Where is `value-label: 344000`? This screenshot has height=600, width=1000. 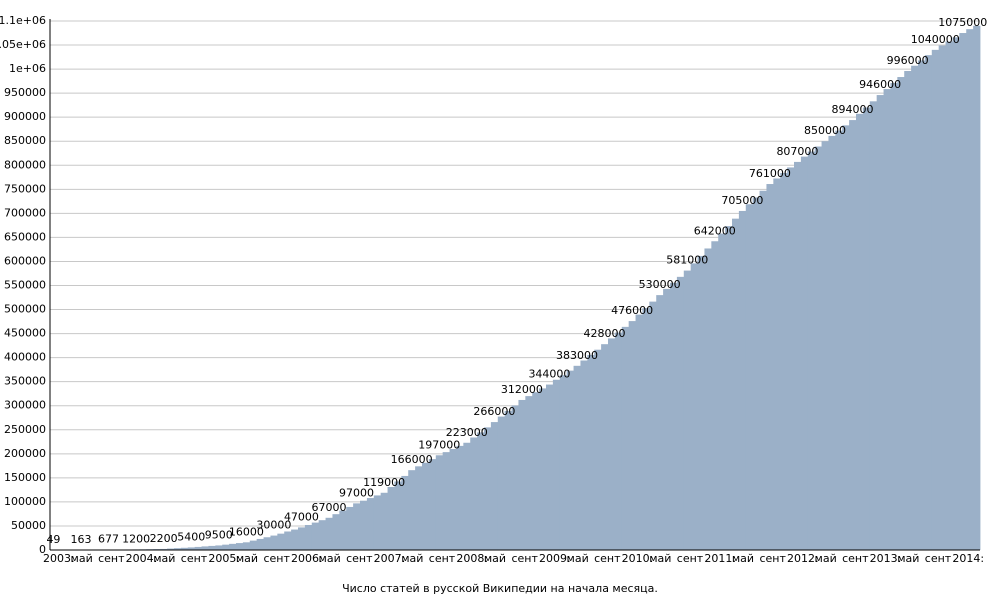
value-label: 344000 is located at coordinates (549, 374).